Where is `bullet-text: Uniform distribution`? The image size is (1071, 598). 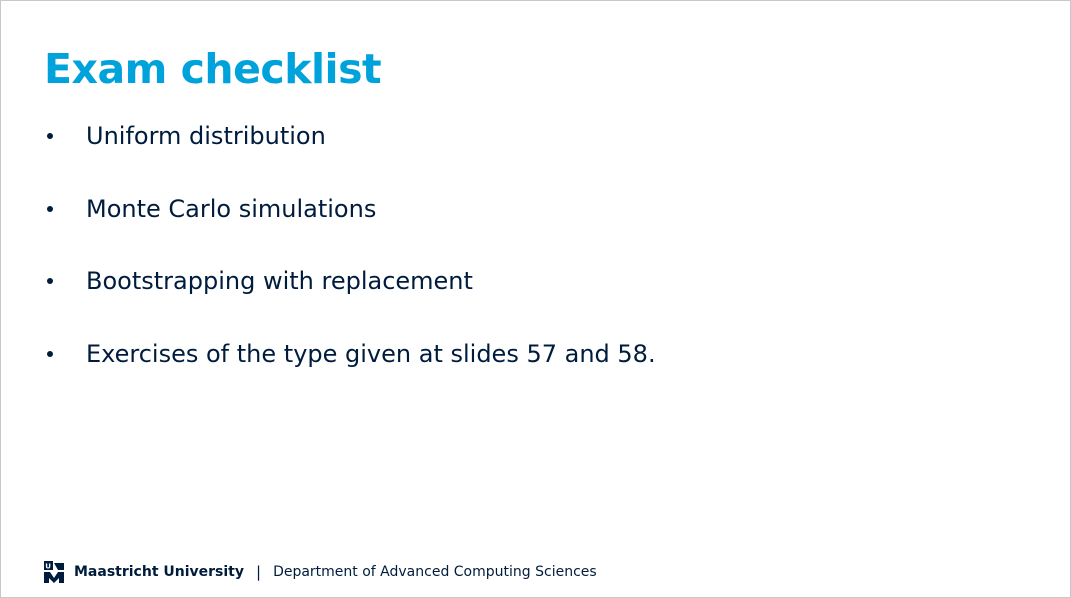
bullet-text: Uniform distribution is located at coordinates (206, 136).